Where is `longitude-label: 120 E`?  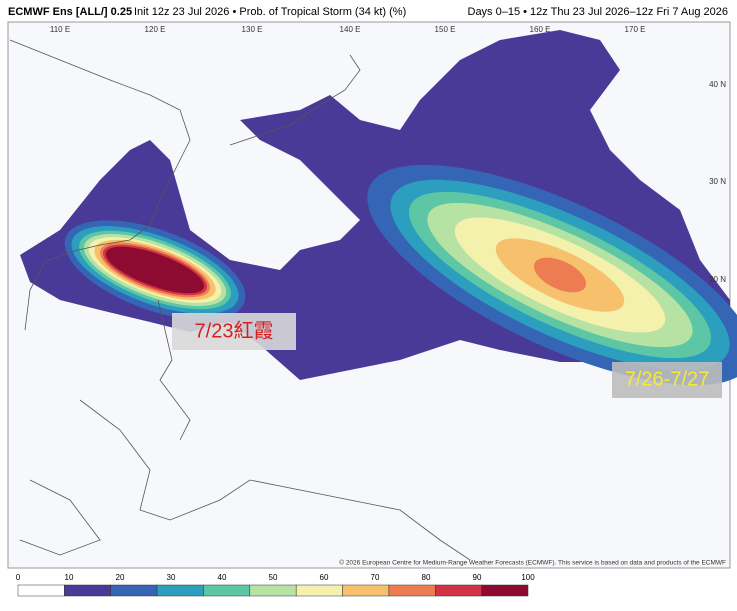
longitude-label: 120 E is located at coordinates (155, 29).